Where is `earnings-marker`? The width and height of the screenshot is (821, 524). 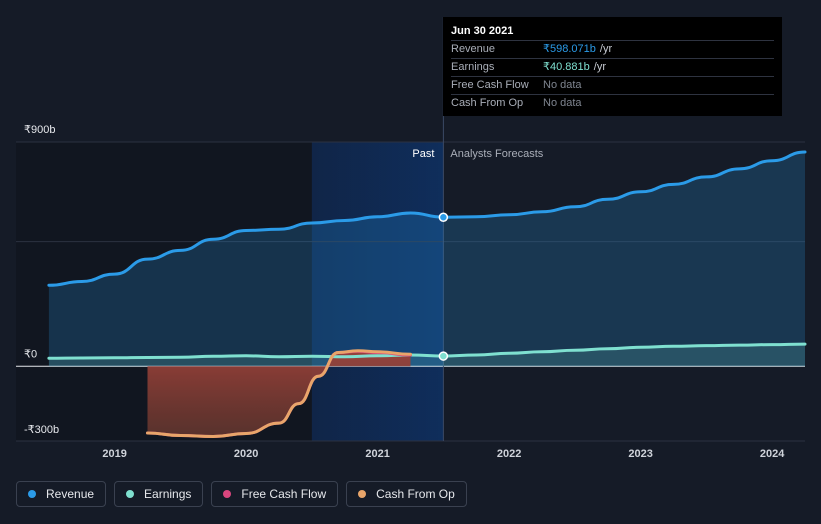
earnings-marker is located at coordinates (443, 356).